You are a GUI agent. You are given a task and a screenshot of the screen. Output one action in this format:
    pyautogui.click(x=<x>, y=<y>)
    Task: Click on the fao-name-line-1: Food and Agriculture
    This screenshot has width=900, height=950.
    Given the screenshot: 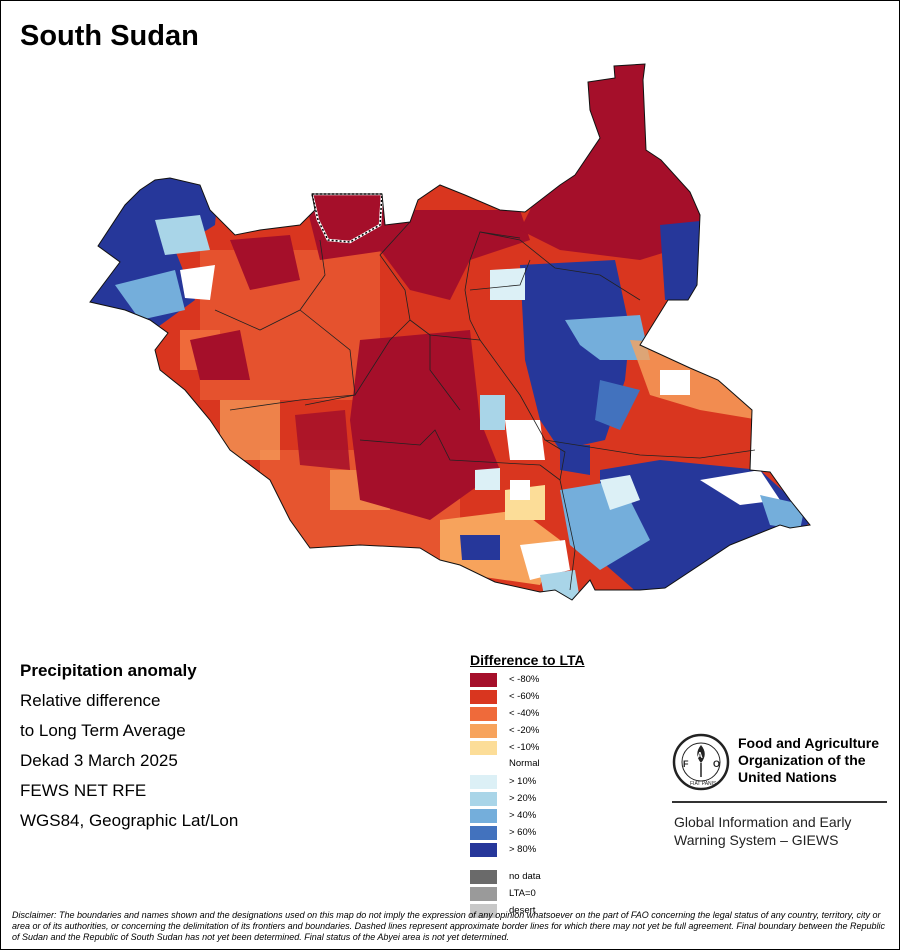 What is the action you would take?
    pyautogui.click(x=809, y=743)
    